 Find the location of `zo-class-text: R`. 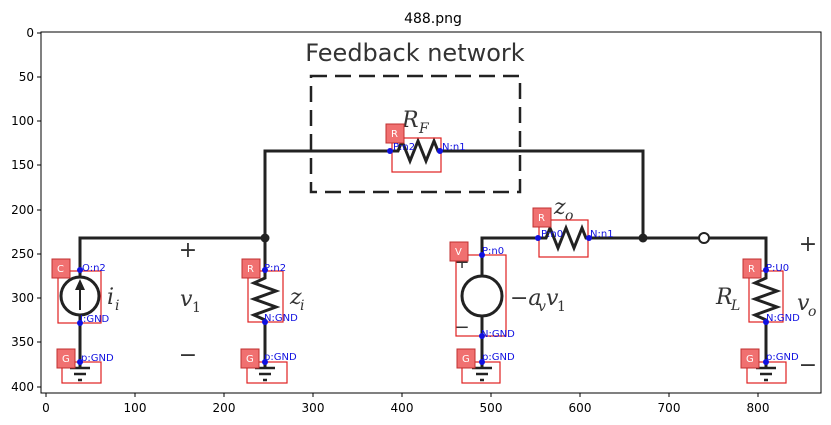

zo-class-text: R is located at coordinates (541, 218).